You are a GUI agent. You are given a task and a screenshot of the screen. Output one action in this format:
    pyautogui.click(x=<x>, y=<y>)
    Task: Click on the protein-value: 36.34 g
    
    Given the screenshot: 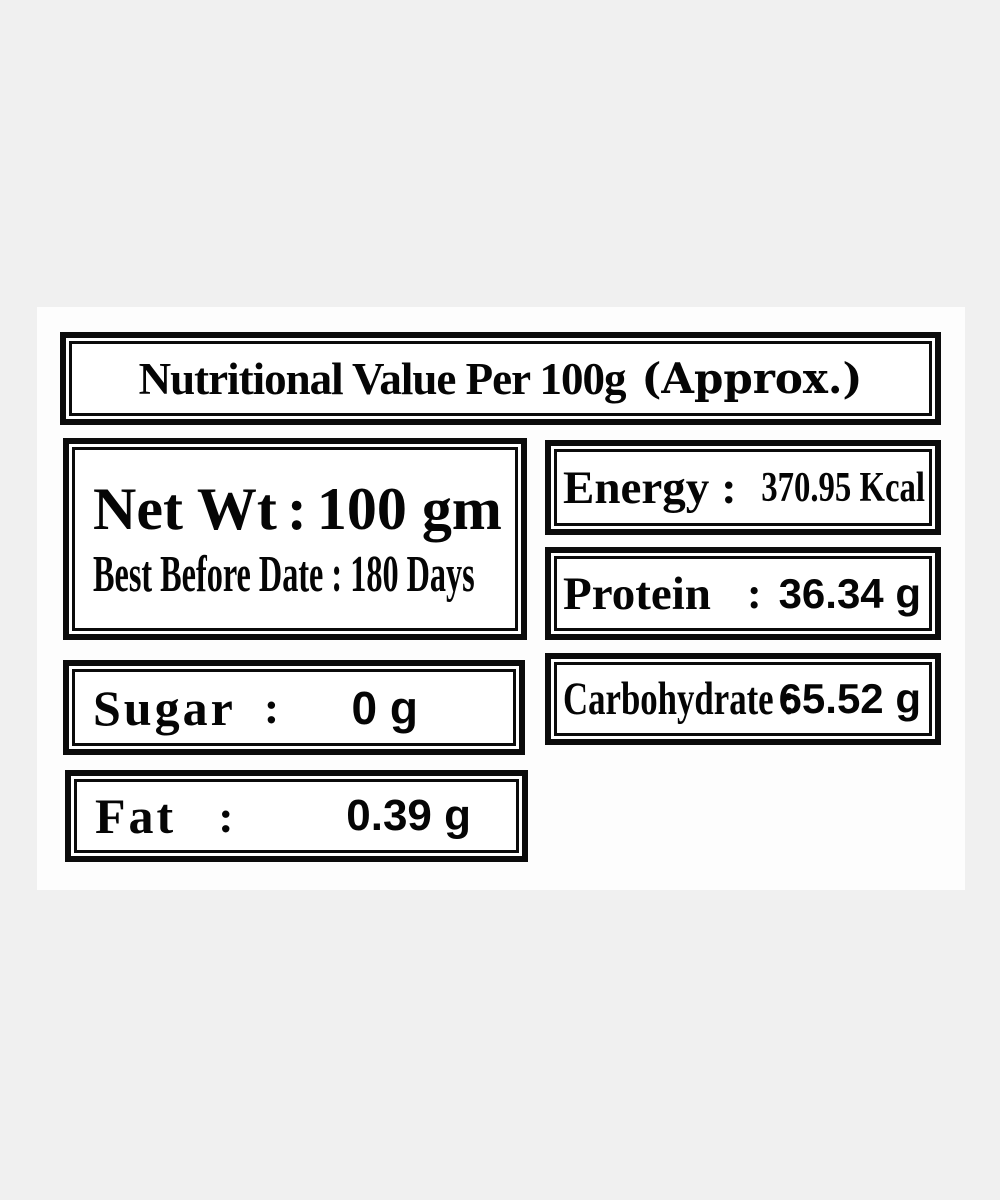 What is the action you would take?
    pyautogui.click(x=849, y=593)
    